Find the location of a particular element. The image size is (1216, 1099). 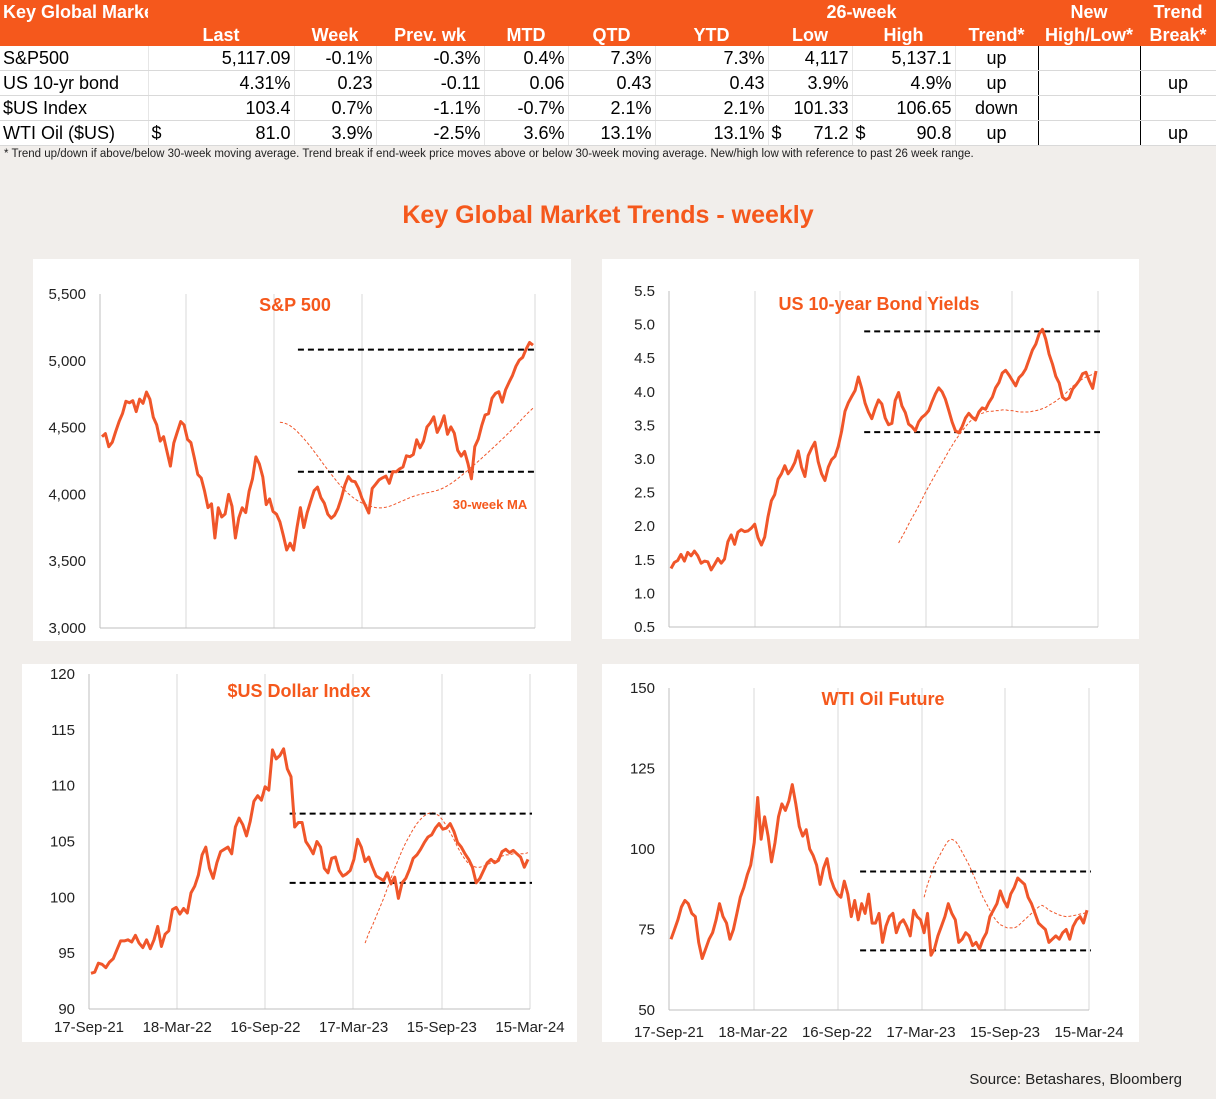

y-tick-label: 3,500 is located at coordinates (67, 561).